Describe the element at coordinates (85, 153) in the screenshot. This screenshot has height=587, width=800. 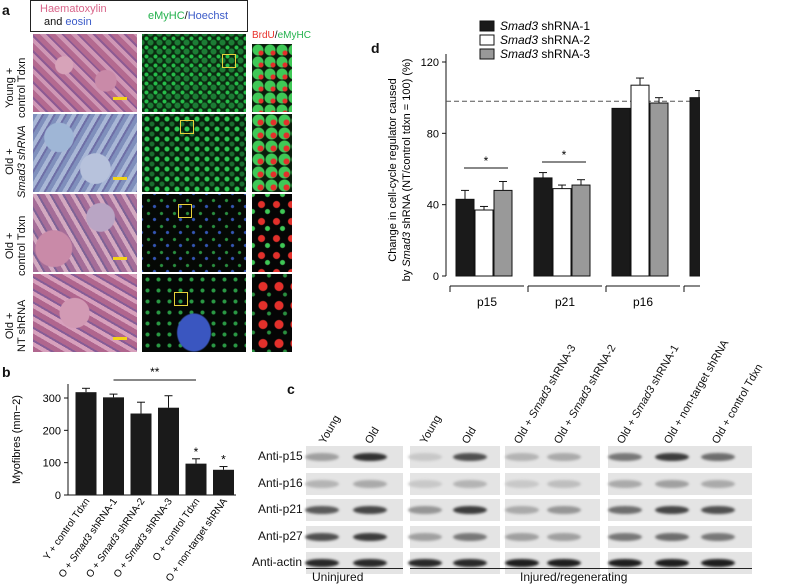
I see `he-image-old-smad3` at that location.